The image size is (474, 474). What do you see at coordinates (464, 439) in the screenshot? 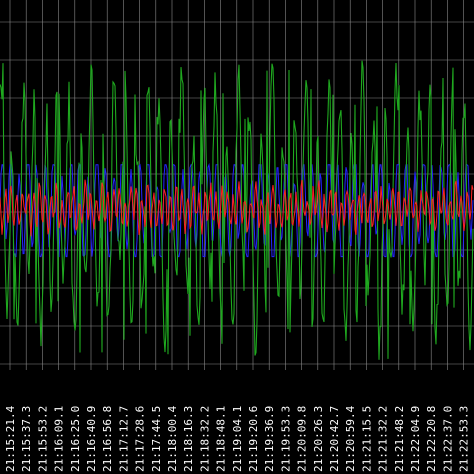
I see `x-tick-label: 21:22:53.3` at bounding box center [464, 439].